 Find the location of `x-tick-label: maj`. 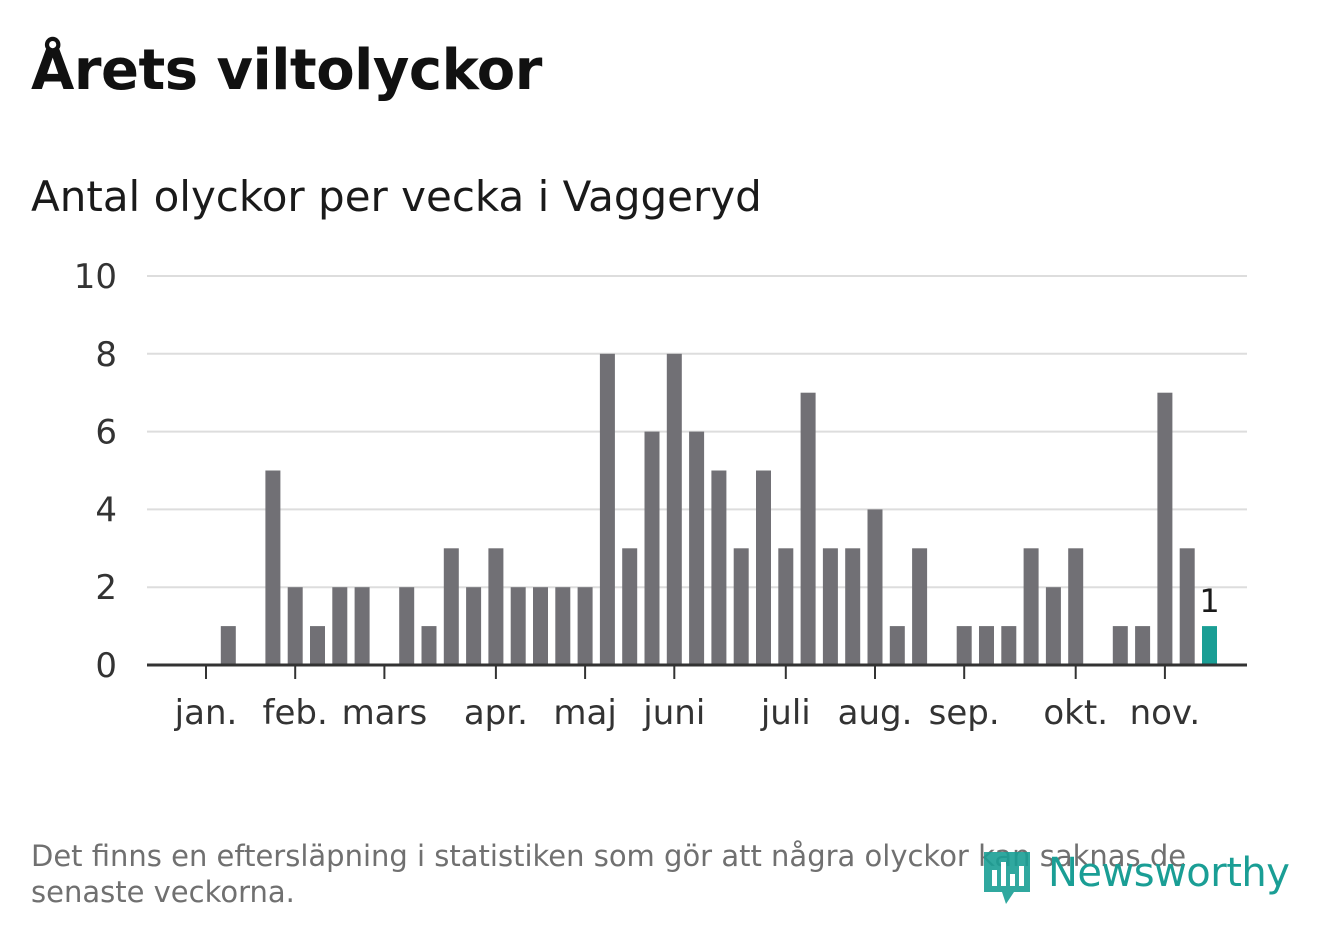

x-tick-label: maj is located at coordinates (584, 713).